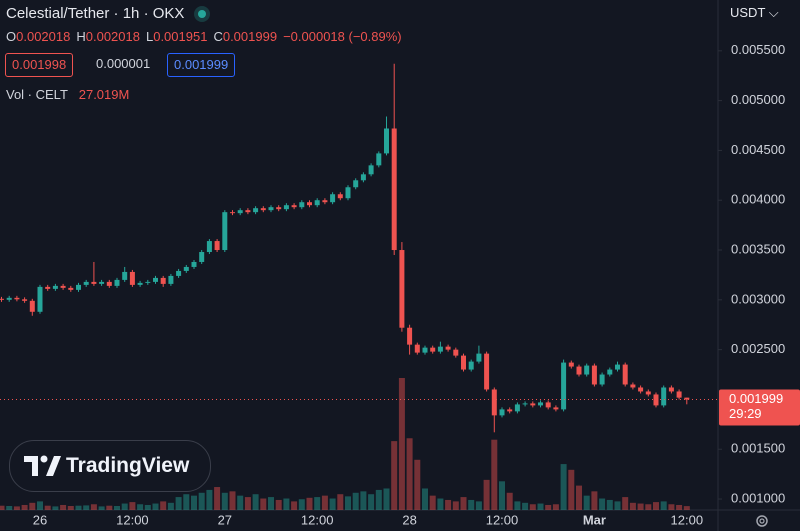 This screenshot has height=531, width=800. What do you see at coordinates (201, 65) in the screenshot?
I see `buy-price: 0.001999` at bounding box center [201, 65].